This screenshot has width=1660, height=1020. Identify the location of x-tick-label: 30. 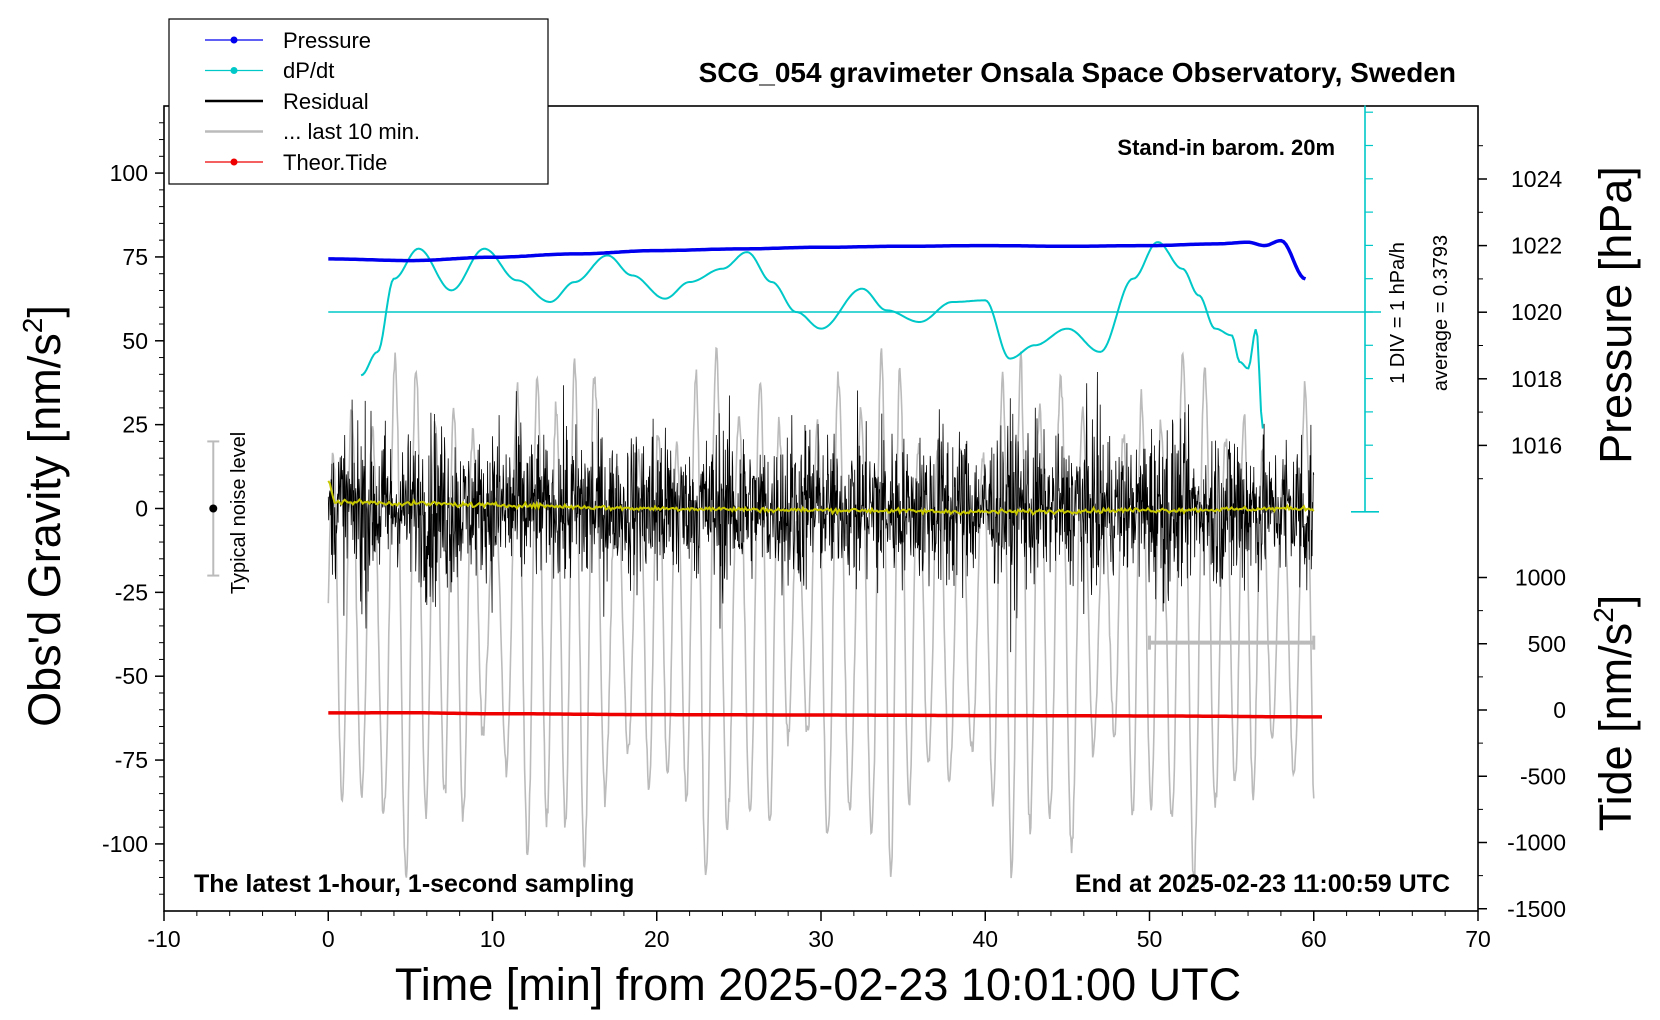
(821, 939).